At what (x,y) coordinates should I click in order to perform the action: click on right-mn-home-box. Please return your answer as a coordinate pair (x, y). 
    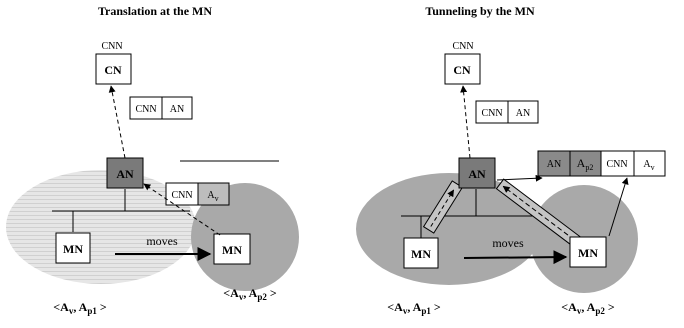
    Looking at the image, I should click on (421, 253).